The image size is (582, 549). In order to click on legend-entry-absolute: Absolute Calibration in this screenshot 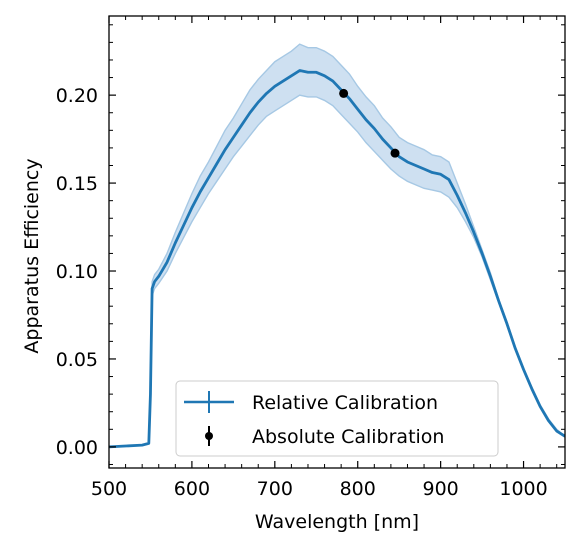, I will do `click(324, 437)`.